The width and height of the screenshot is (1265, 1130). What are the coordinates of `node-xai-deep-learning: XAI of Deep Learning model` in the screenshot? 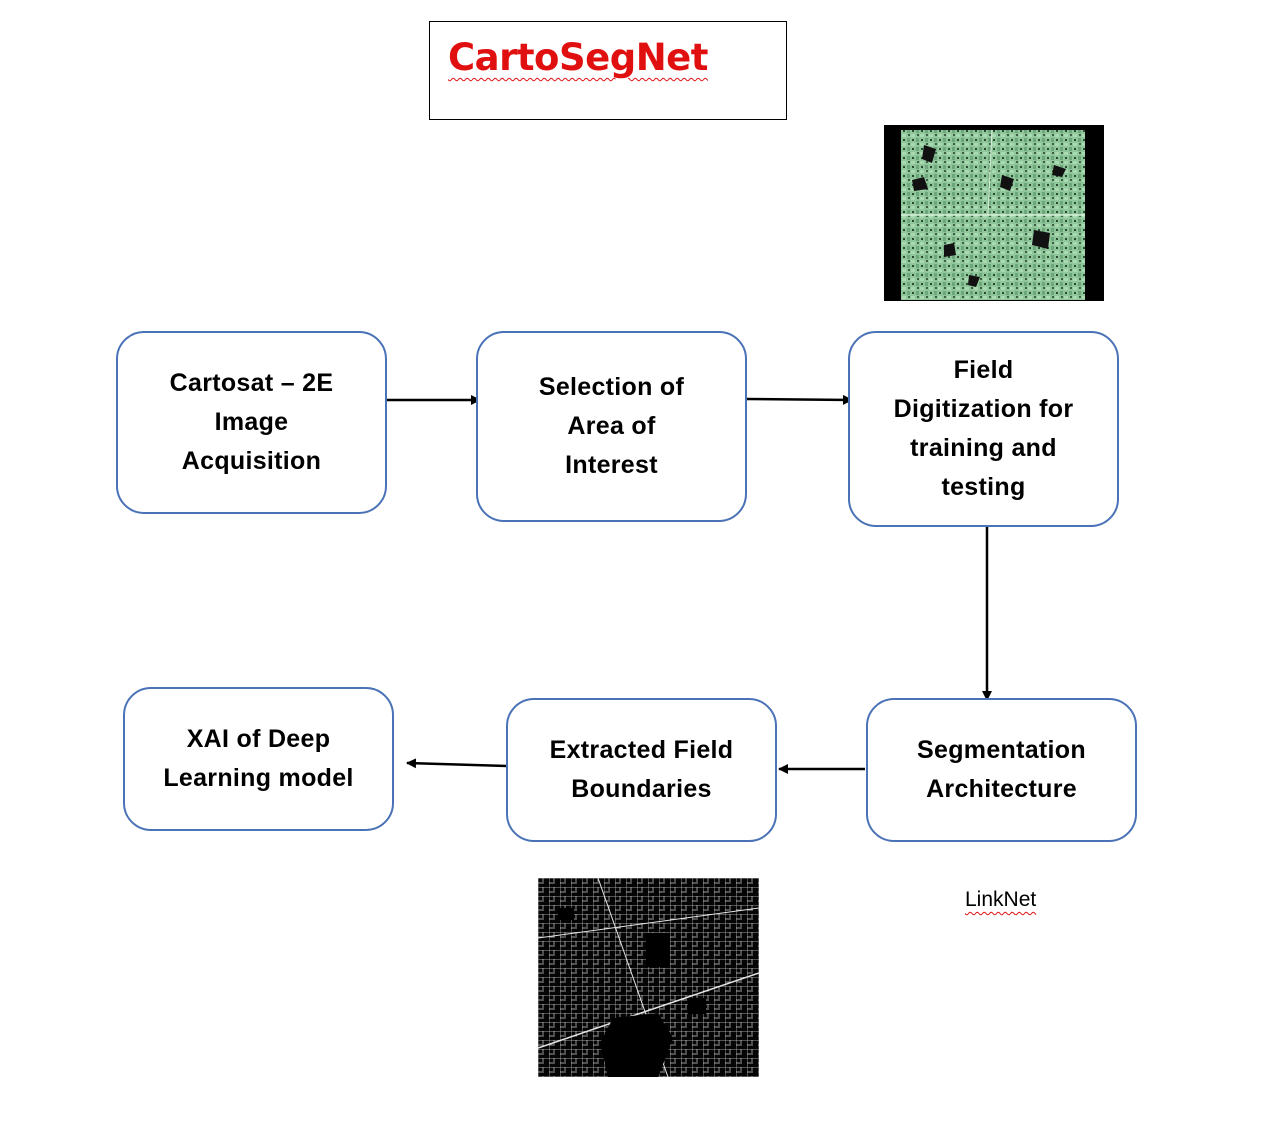 It's located at (258, 759).